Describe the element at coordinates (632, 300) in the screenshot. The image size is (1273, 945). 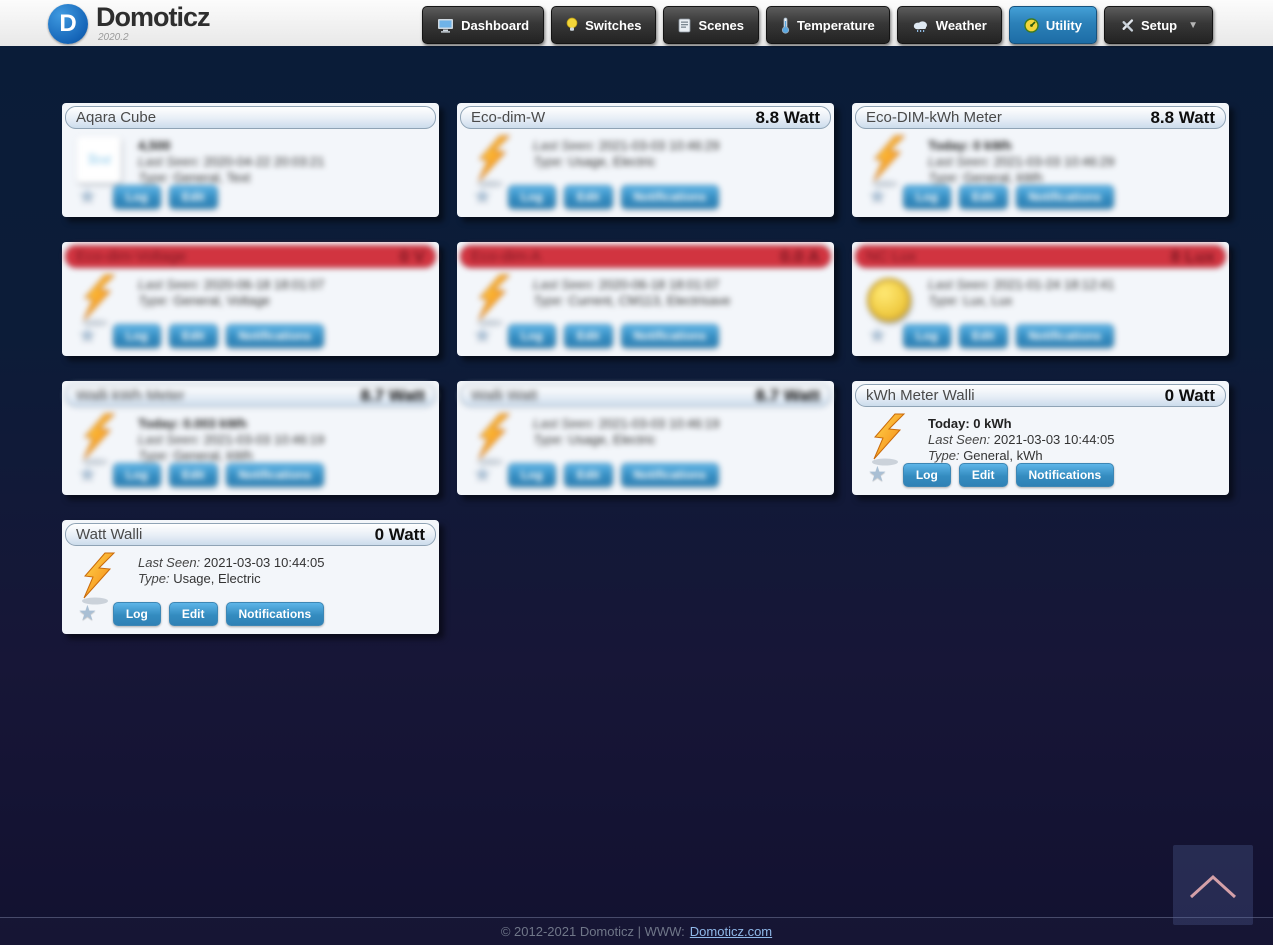
I see `device-type-line: Type: Current, CM113, Electrisave` at that location.